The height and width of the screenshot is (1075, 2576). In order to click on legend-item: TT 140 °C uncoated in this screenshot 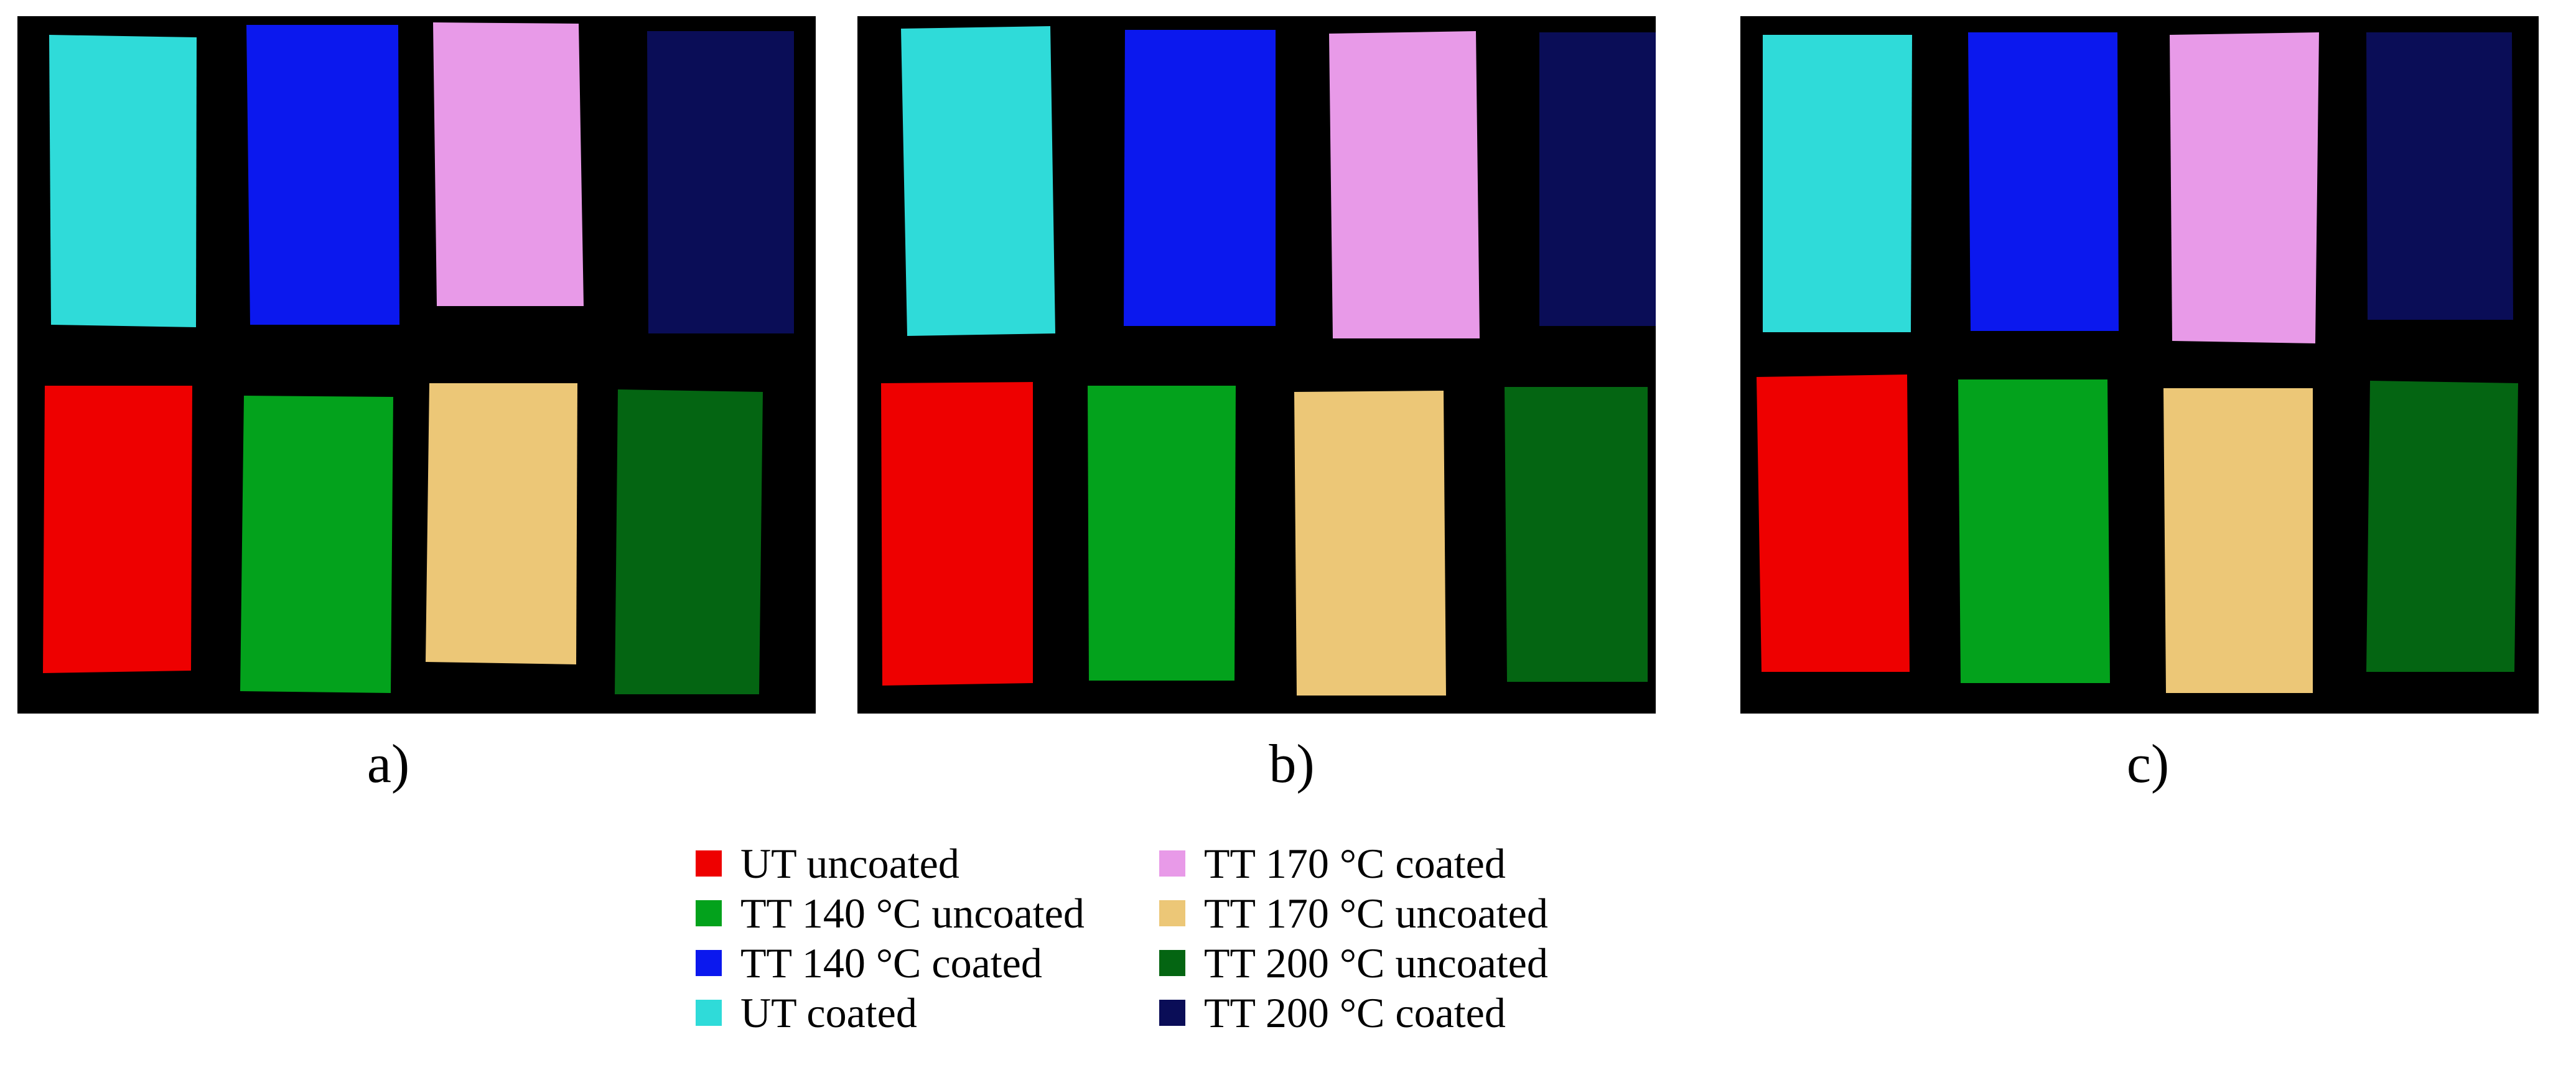, I will do `click(891, 913)`.